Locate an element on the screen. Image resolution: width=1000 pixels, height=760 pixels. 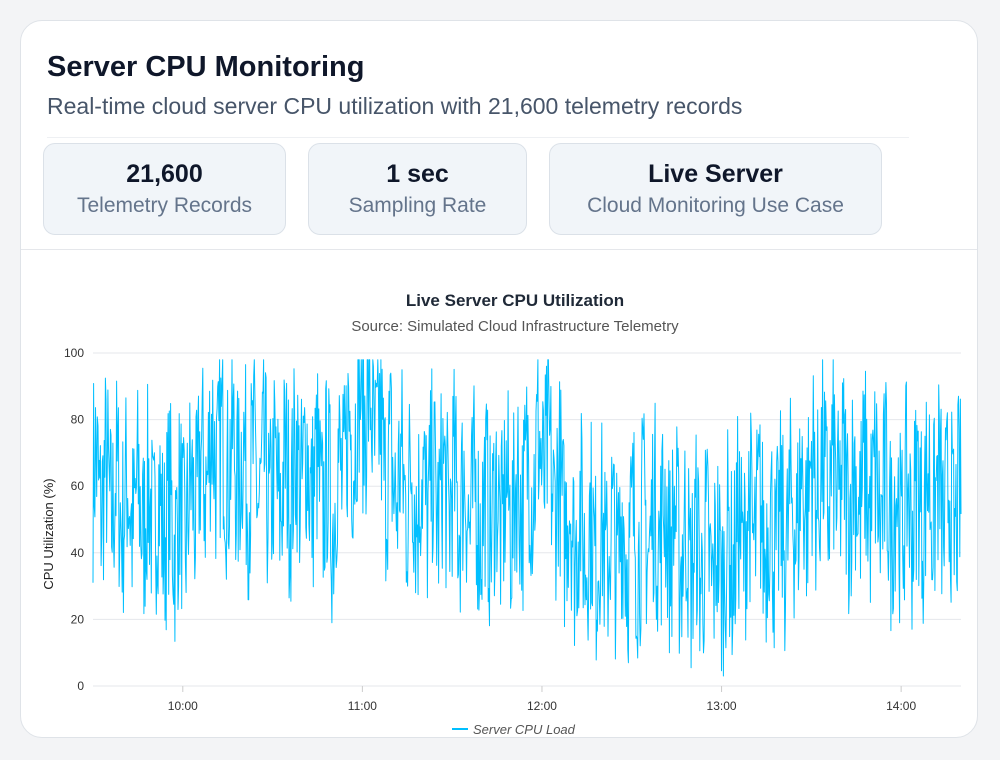
chart-legend: Server CPU Load is located at coordinates (514, 729).